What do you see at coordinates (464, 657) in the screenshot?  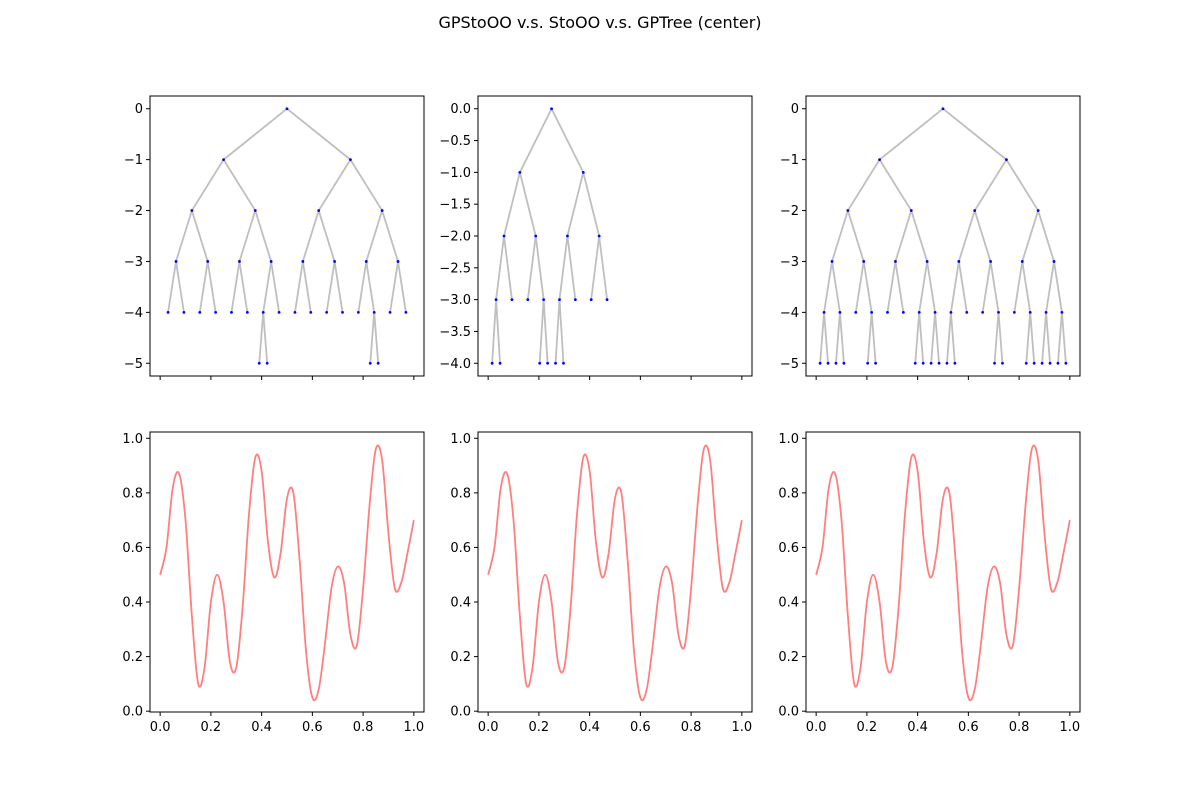 I see `y-tick: 0.2` at bounding box center [464, 657].